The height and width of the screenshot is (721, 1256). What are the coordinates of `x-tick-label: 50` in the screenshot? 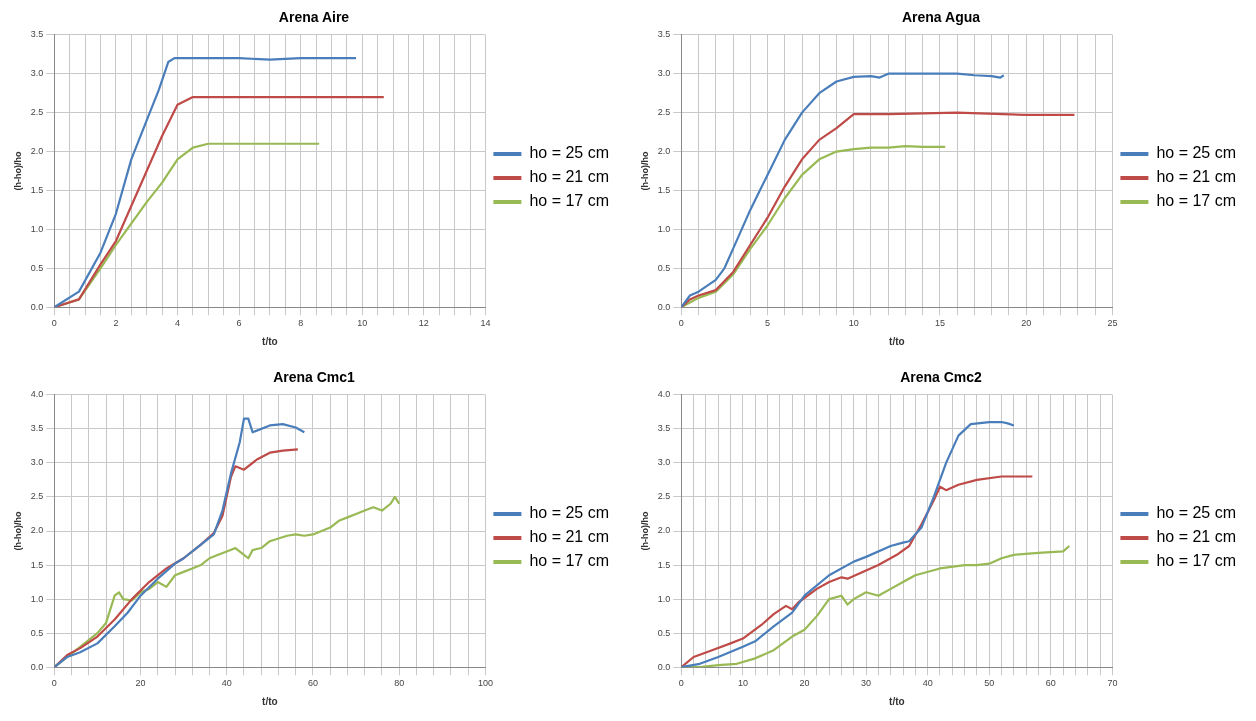 It's located at (989, 683).